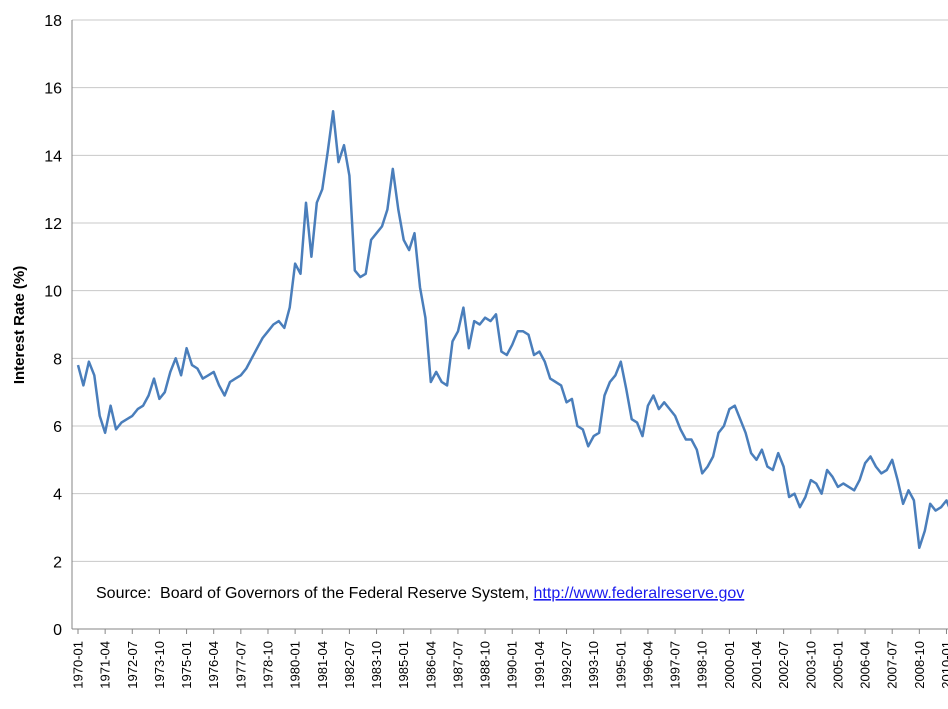 This screenshot has width=948, height=709. I want to click on x-tick-label: 2005-01, so click(837, 665).